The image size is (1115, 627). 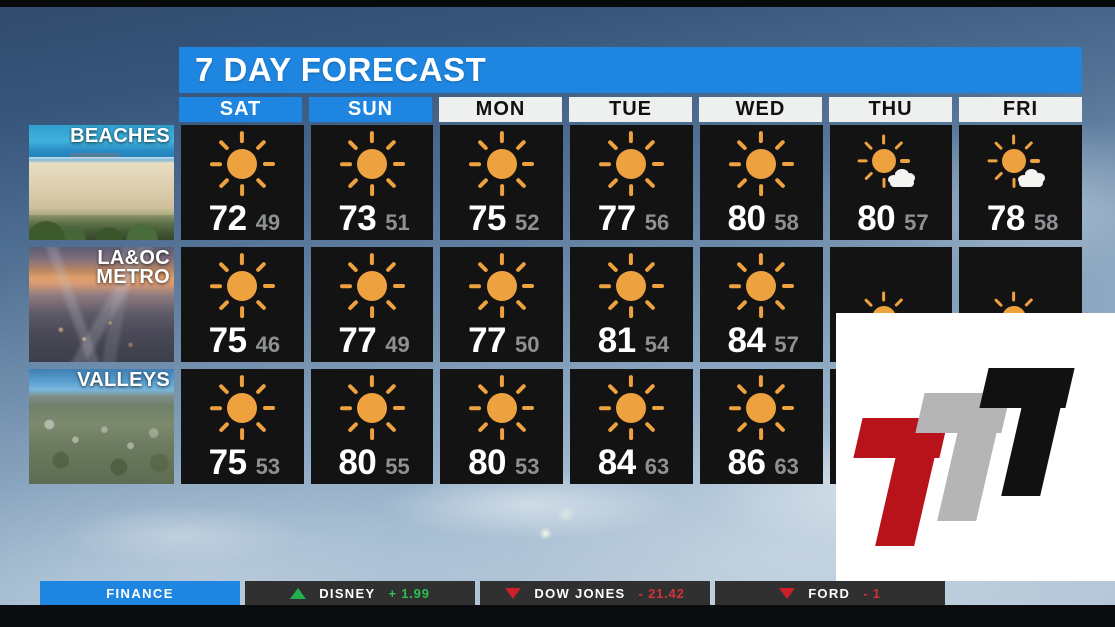 I want to click on forecast-cell: 84 57, so click(x=761, y=304).